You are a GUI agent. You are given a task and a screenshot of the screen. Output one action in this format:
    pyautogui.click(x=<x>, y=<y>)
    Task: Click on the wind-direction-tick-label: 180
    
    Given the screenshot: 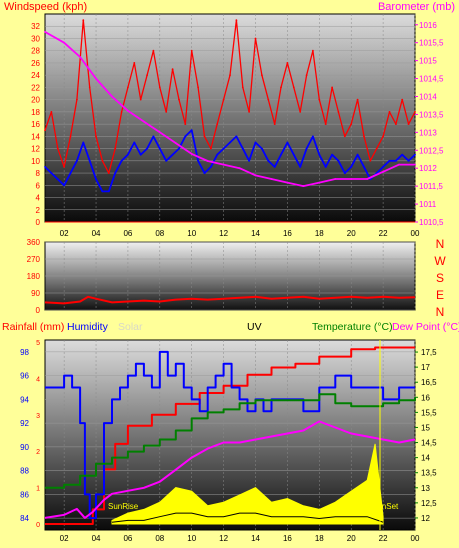 What is the action you would take?
    pyautogui.click(x=34, y=276)
    